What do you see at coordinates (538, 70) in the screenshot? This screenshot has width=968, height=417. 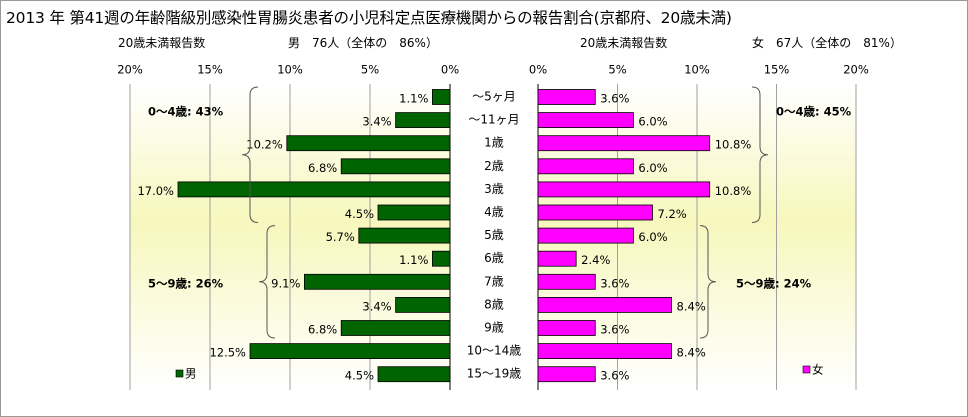 I see `female-x-tick-label: 0%` at bounding box center [538, 70].